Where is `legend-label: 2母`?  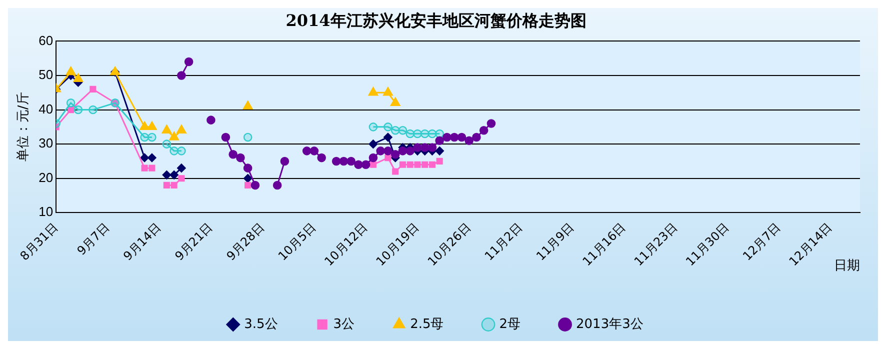 legend-label: 2母 is located at coordinates (510, 324).